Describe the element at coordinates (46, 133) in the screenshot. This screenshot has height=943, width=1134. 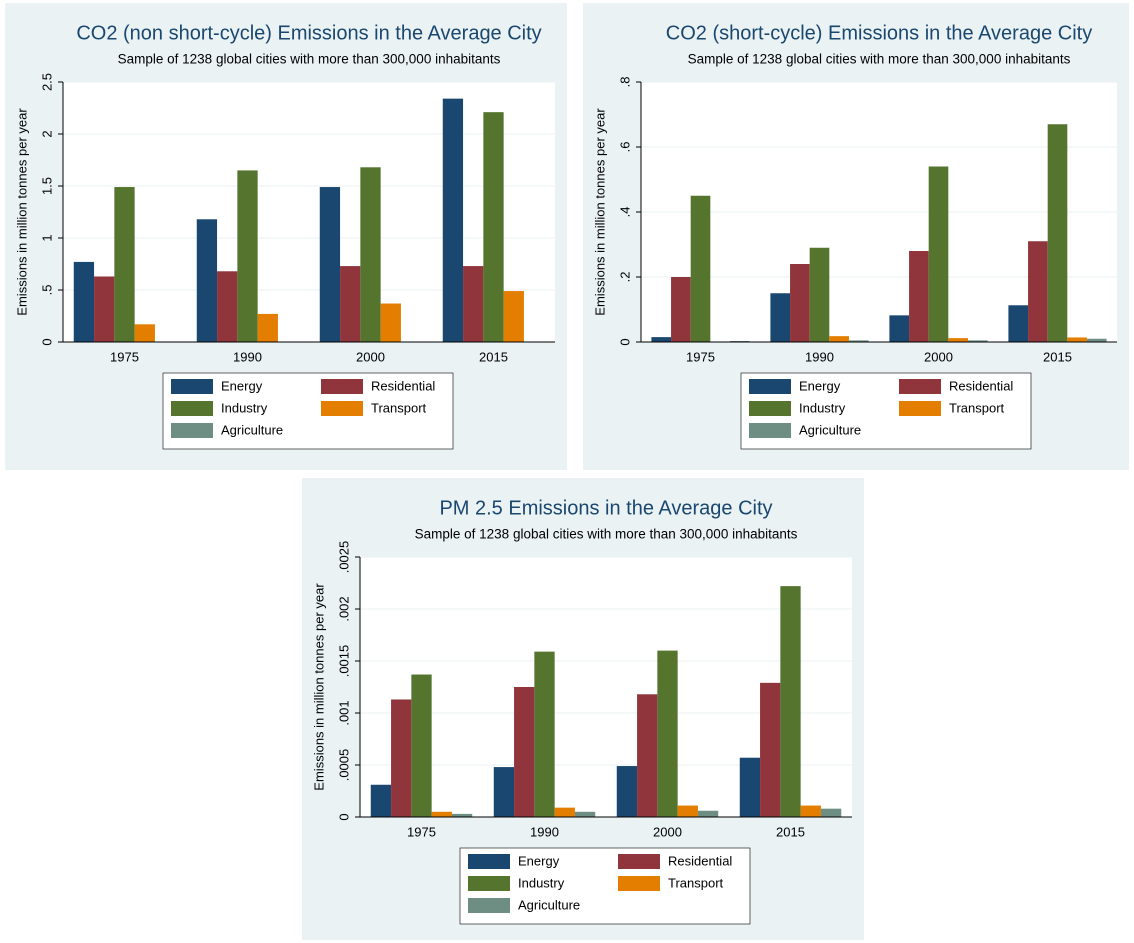
I see `y-tick-label: 2` at that location.